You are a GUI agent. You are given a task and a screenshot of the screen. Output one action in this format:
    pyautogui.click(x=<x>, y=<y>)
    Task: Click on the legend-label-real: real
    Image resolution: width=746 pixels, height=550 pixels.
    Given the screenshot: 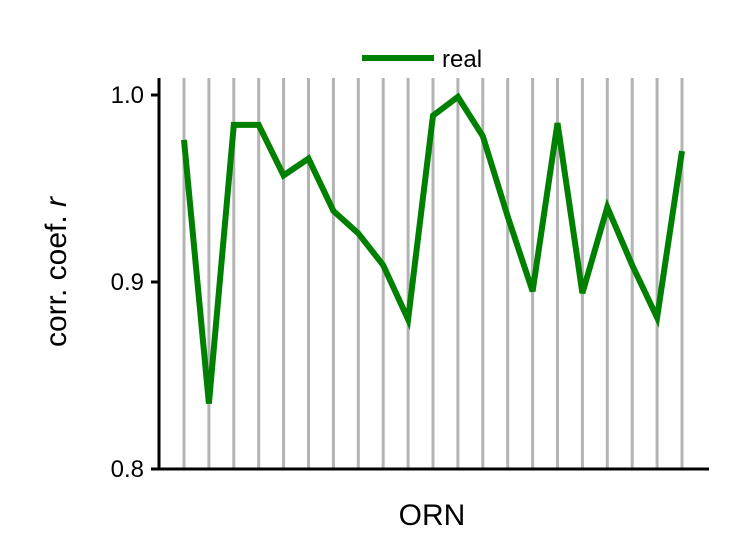 What is the action you would take?
    pyautogui.click(x=462, y=59)
    